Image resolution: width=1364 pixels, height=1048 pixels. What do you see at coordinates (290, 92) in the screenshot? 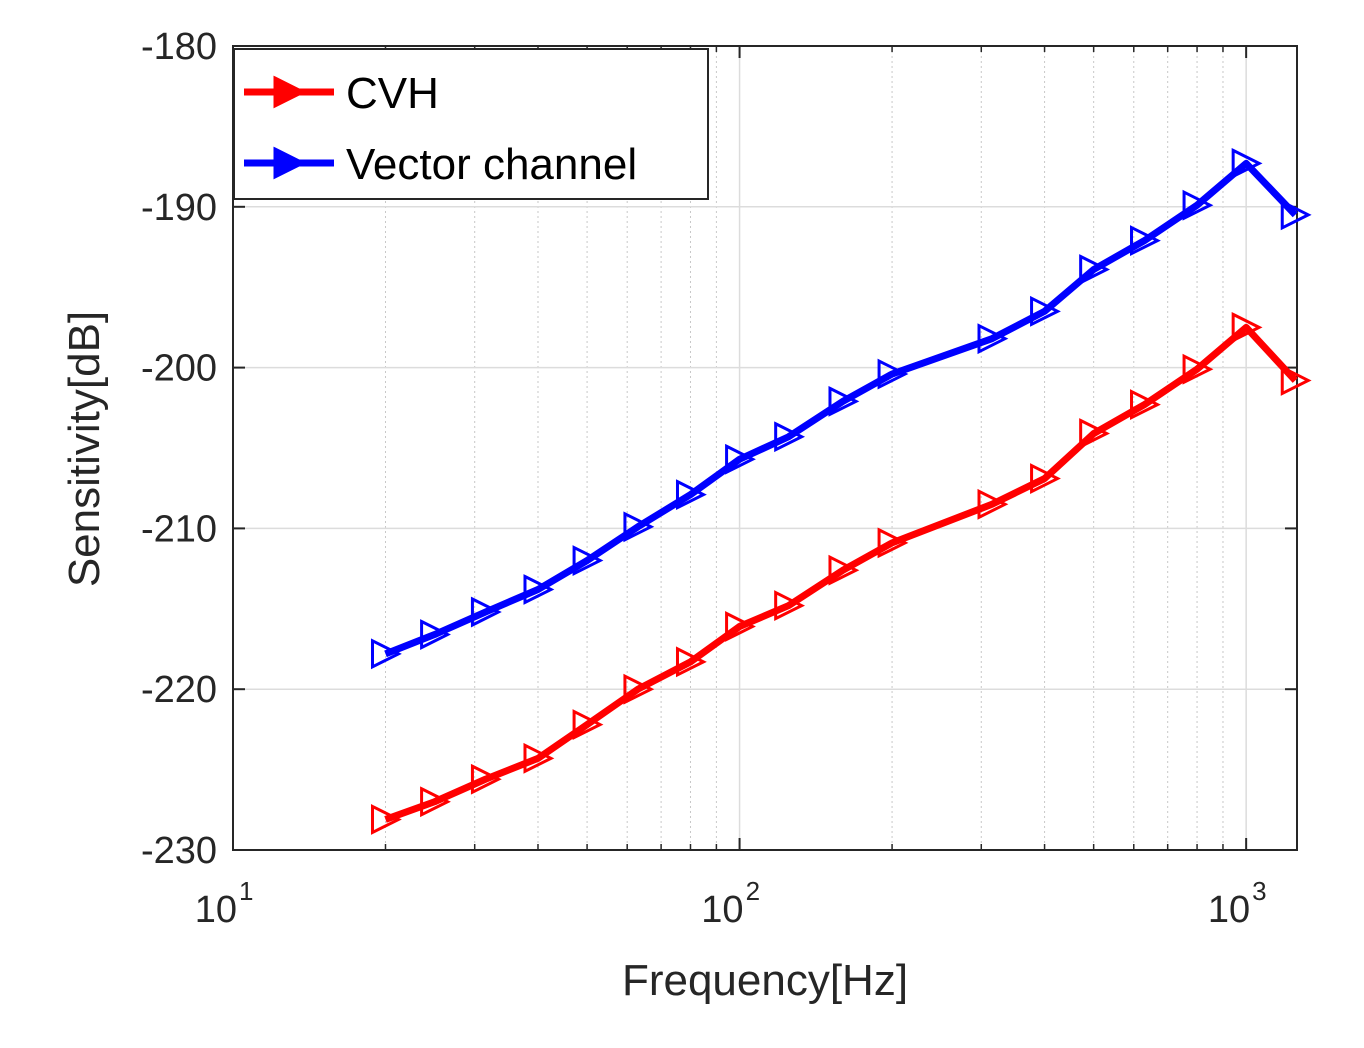
I see `legend-marker-cvh` at bounding box center [290, 92].